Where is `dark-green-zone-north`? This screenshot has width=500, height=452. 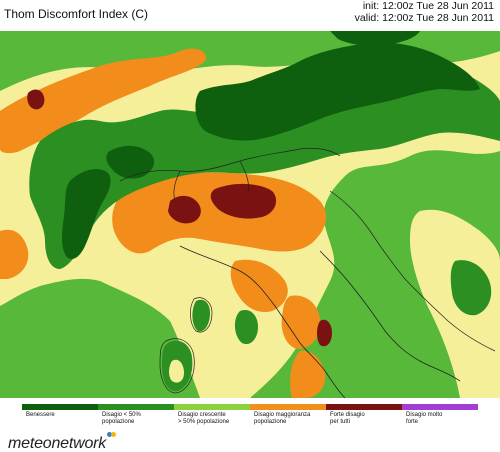 dark-green-zone-north is located at coordinates (375, 38).